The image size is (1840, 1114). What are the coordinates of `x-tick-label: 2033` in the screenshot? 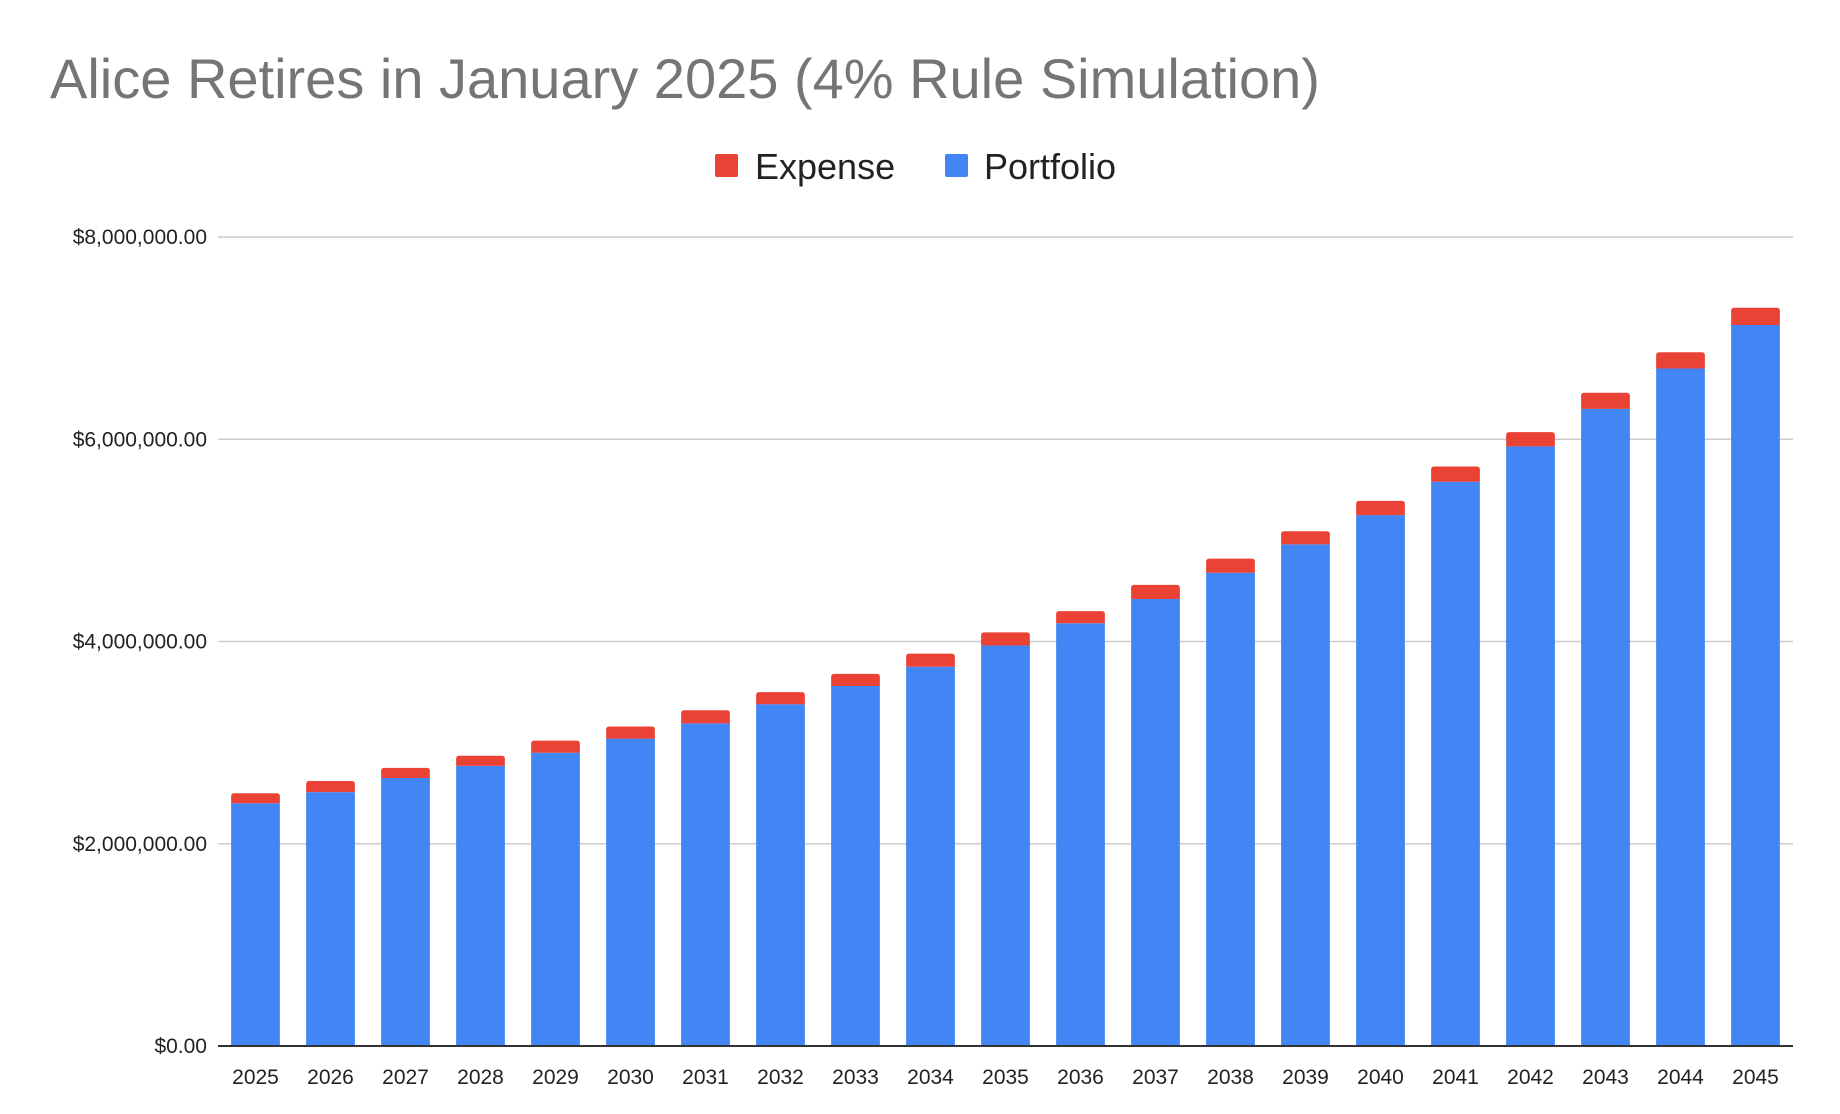 It's located at (855, 1077).